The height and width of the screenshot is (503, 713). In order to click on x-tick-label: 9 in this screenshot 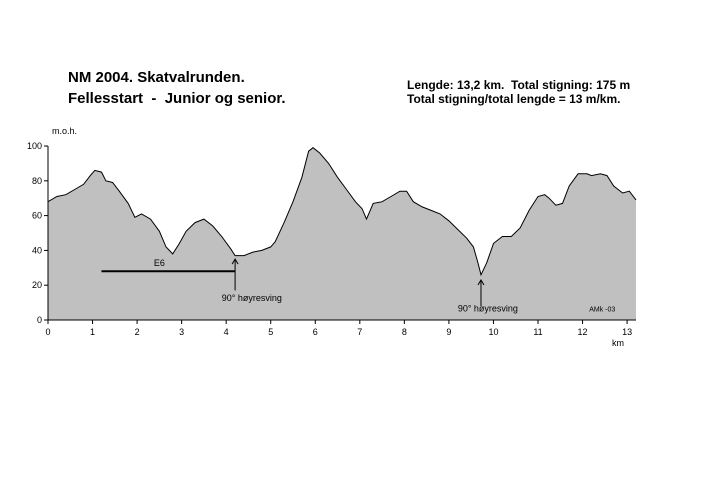, I will do `click(448, 332)`.